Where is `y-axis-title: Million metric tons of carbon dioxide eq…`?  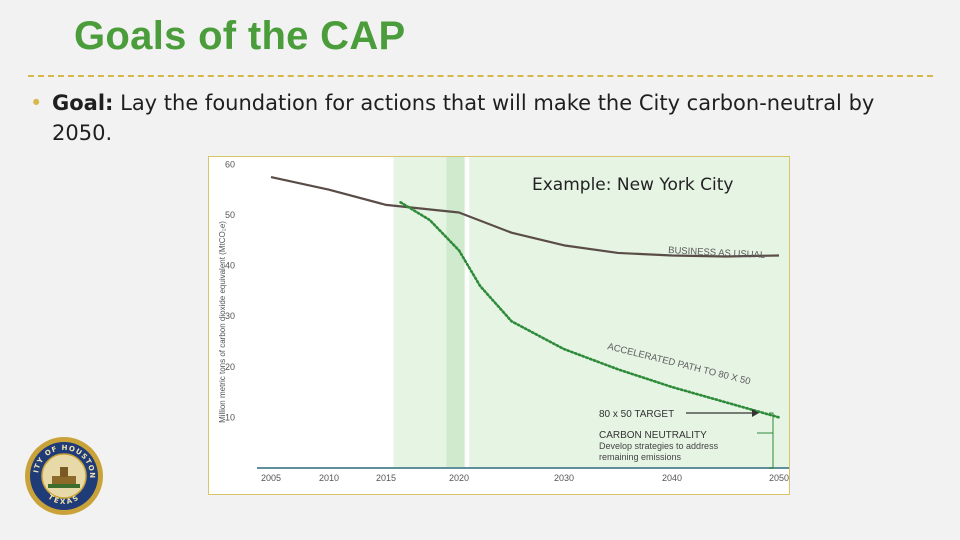
y-axis-title: Million metric tons of carbon dioxide eq… is located at coordinates (222, 322).